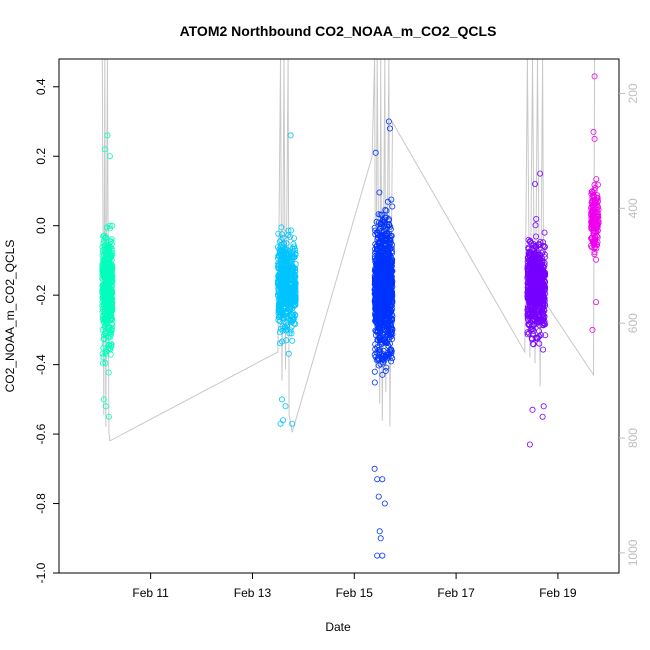 Image resolution: width=650 pixels, height=650 pixels. I want to click on chart-title: ATOM2 Northbound CO2_NOAA_m_CO2_QCLS, so click(338, 31).